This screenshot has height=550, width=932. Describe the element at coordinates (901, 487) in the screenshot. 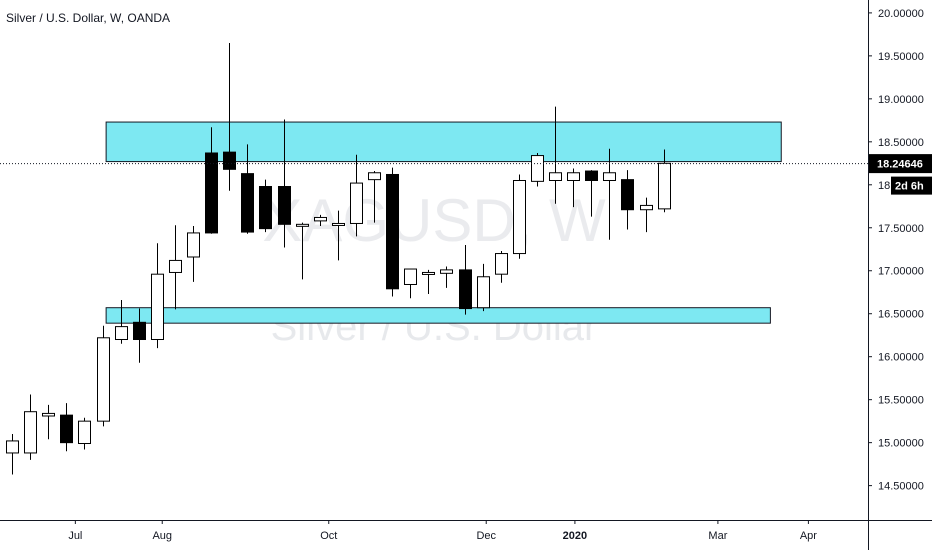

I see `price-tick-label: 14.50000` at that location.